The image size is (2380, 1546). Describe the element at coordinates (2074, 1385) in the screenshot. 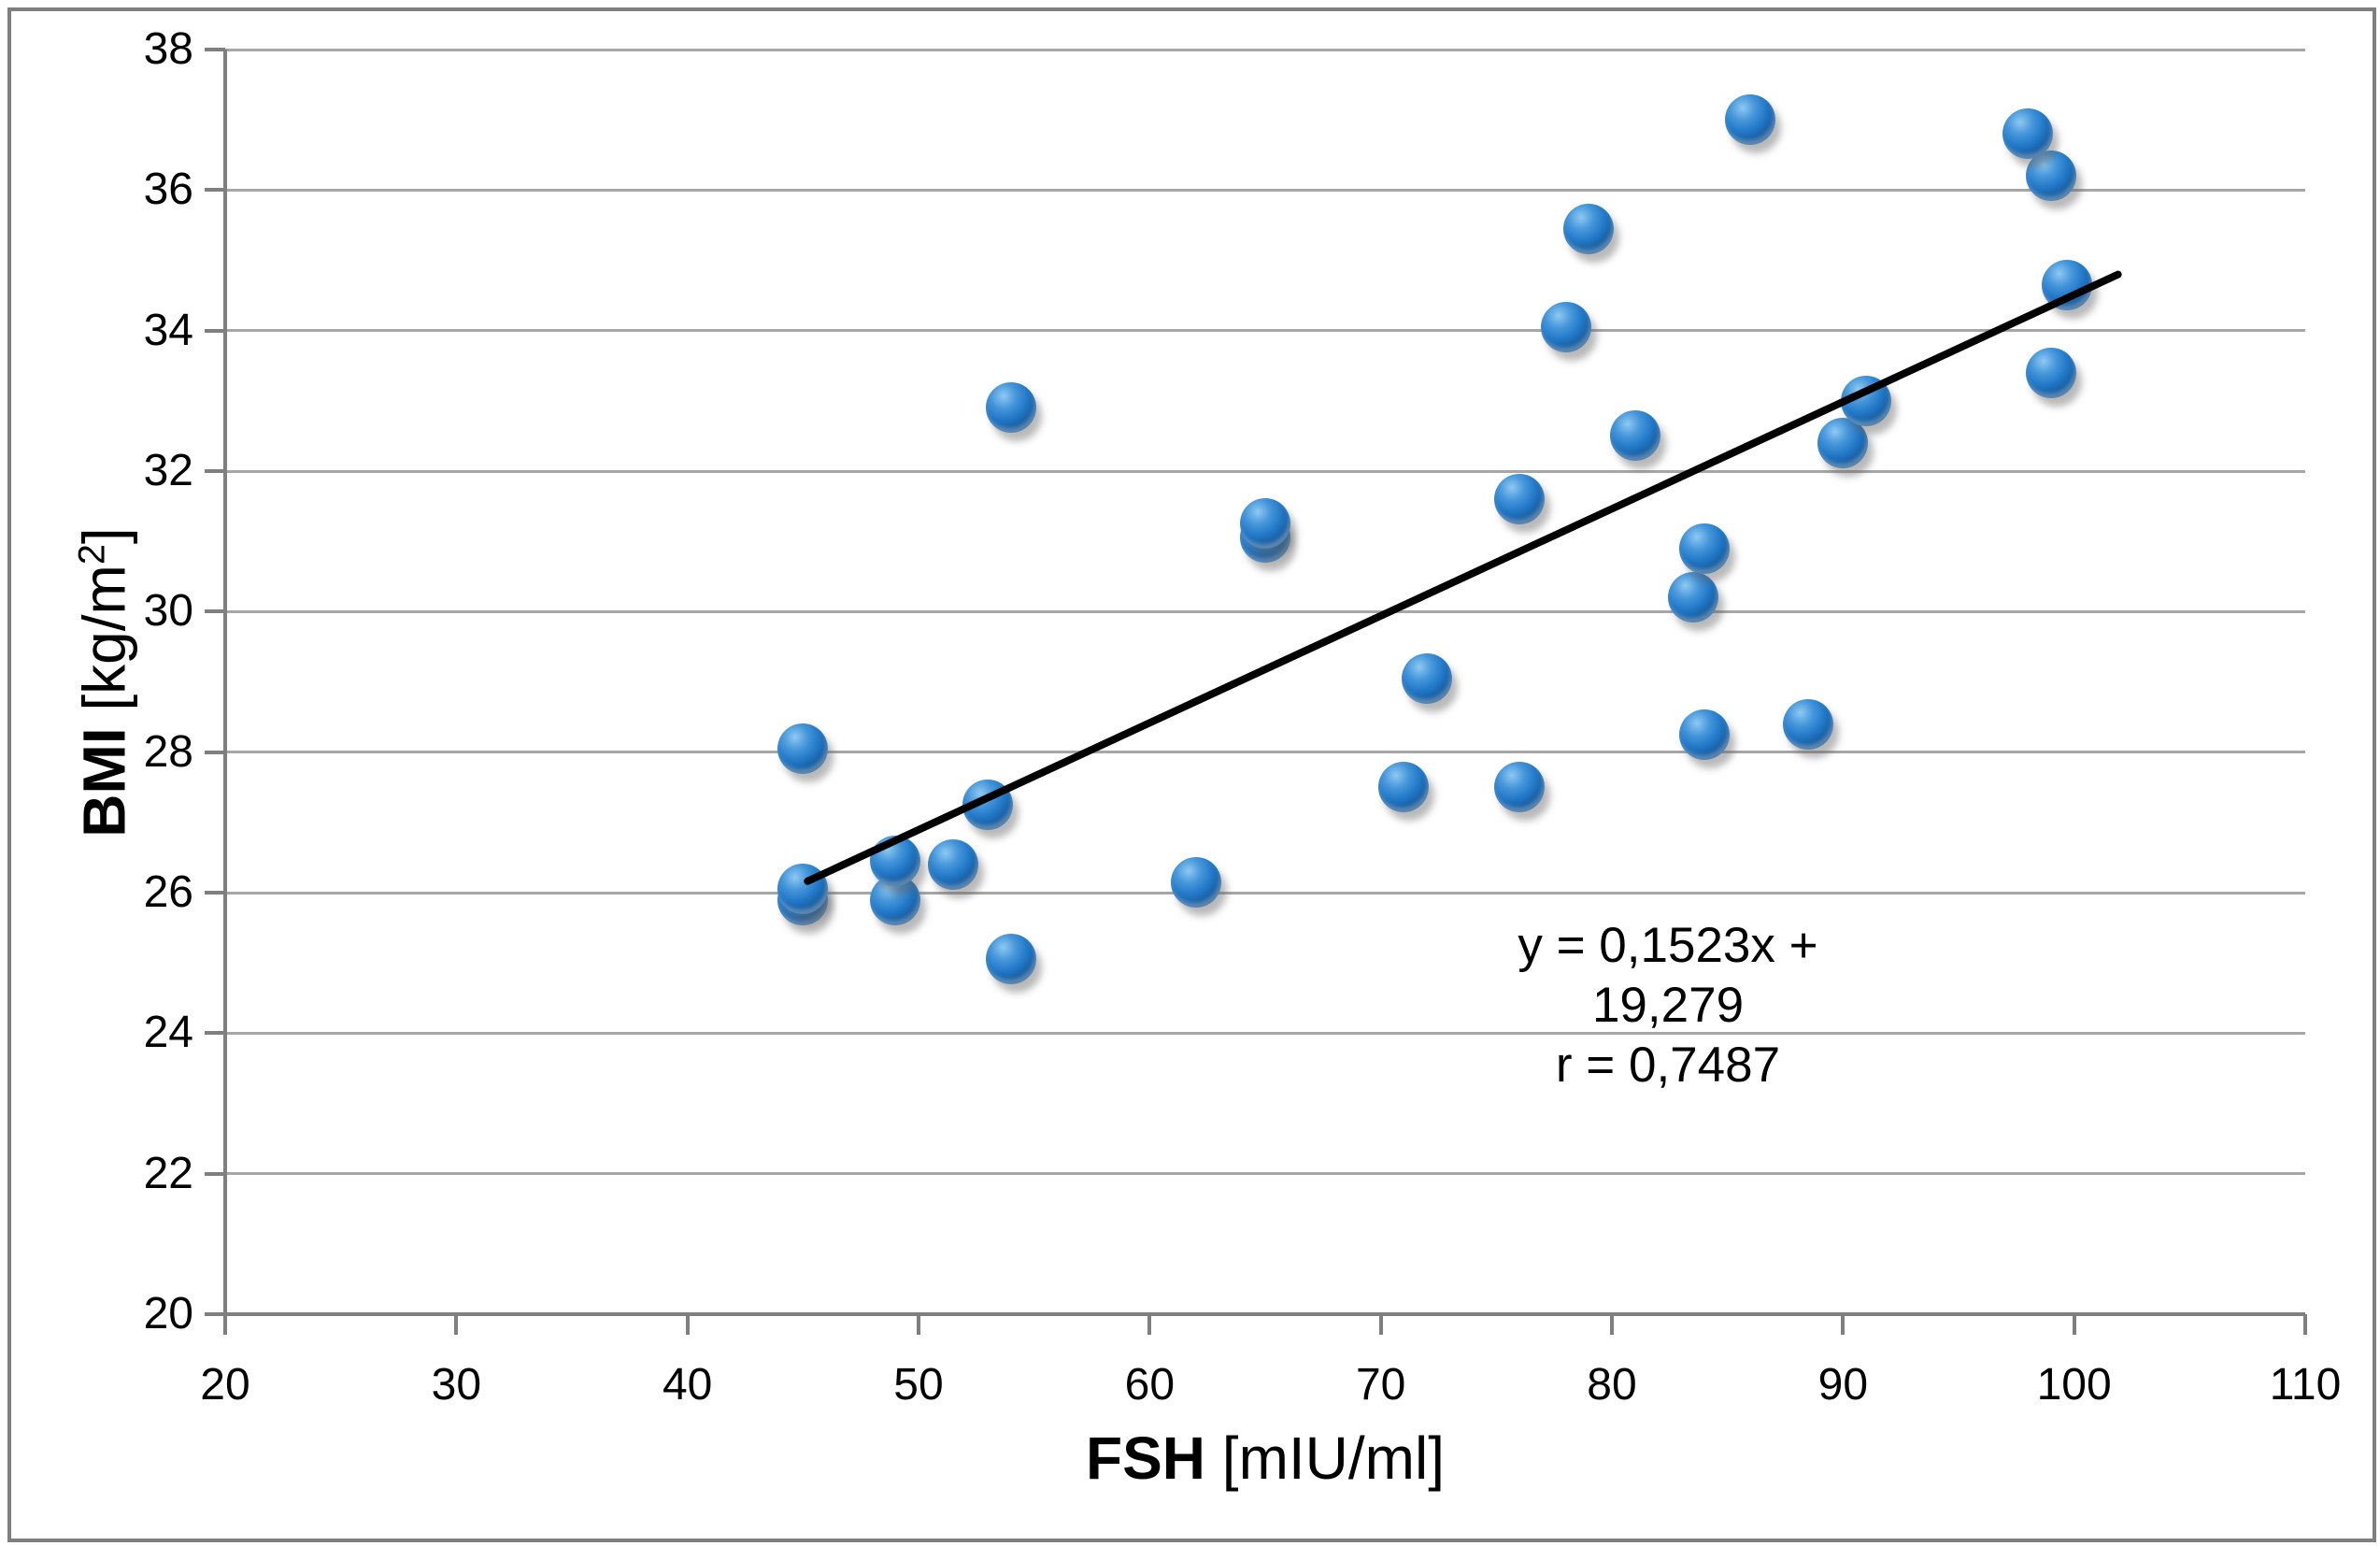

I see `x-tick-label: 100` at that location.